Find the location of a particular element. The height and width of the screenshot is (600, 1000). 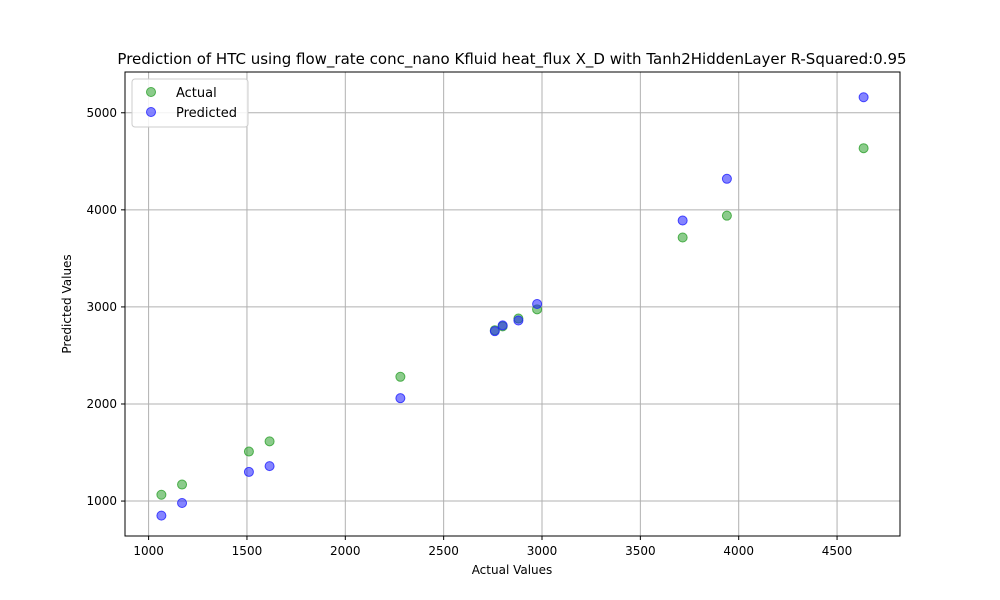

legend: Actual Predicted is located at coordinates (190, 103).